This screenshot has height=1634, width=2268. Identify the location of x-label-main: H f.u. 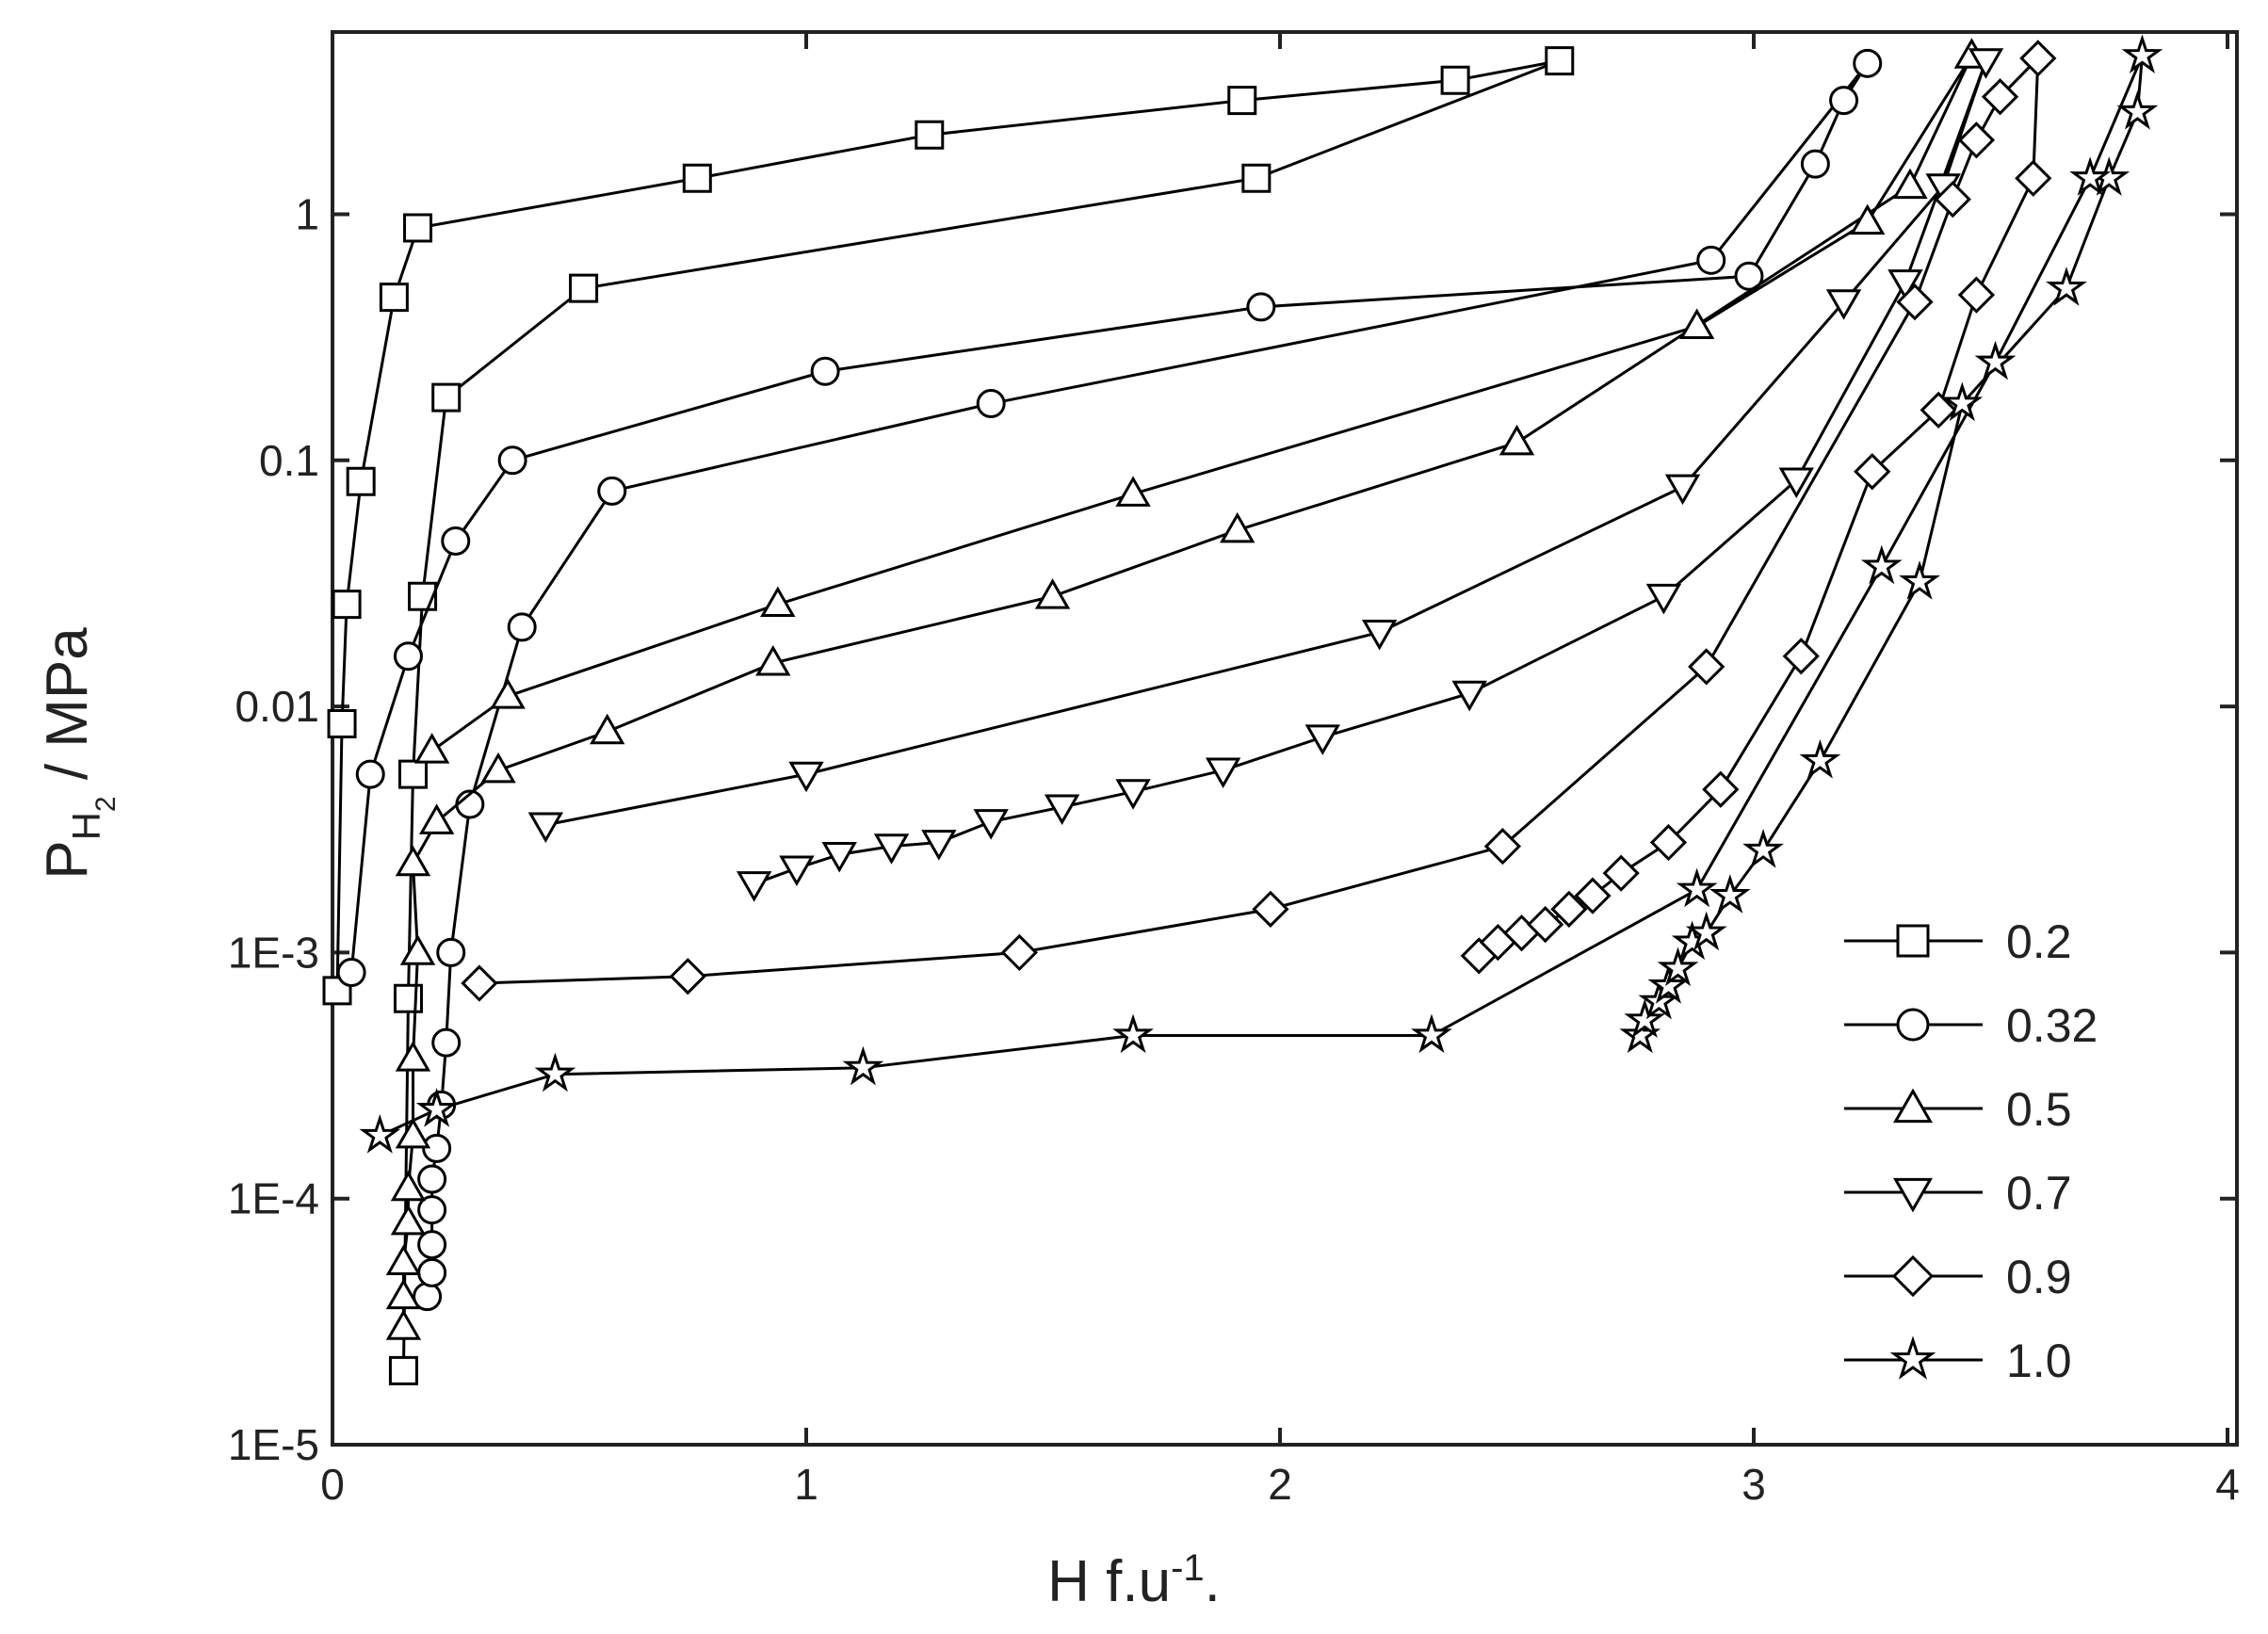
(1109, 1581).